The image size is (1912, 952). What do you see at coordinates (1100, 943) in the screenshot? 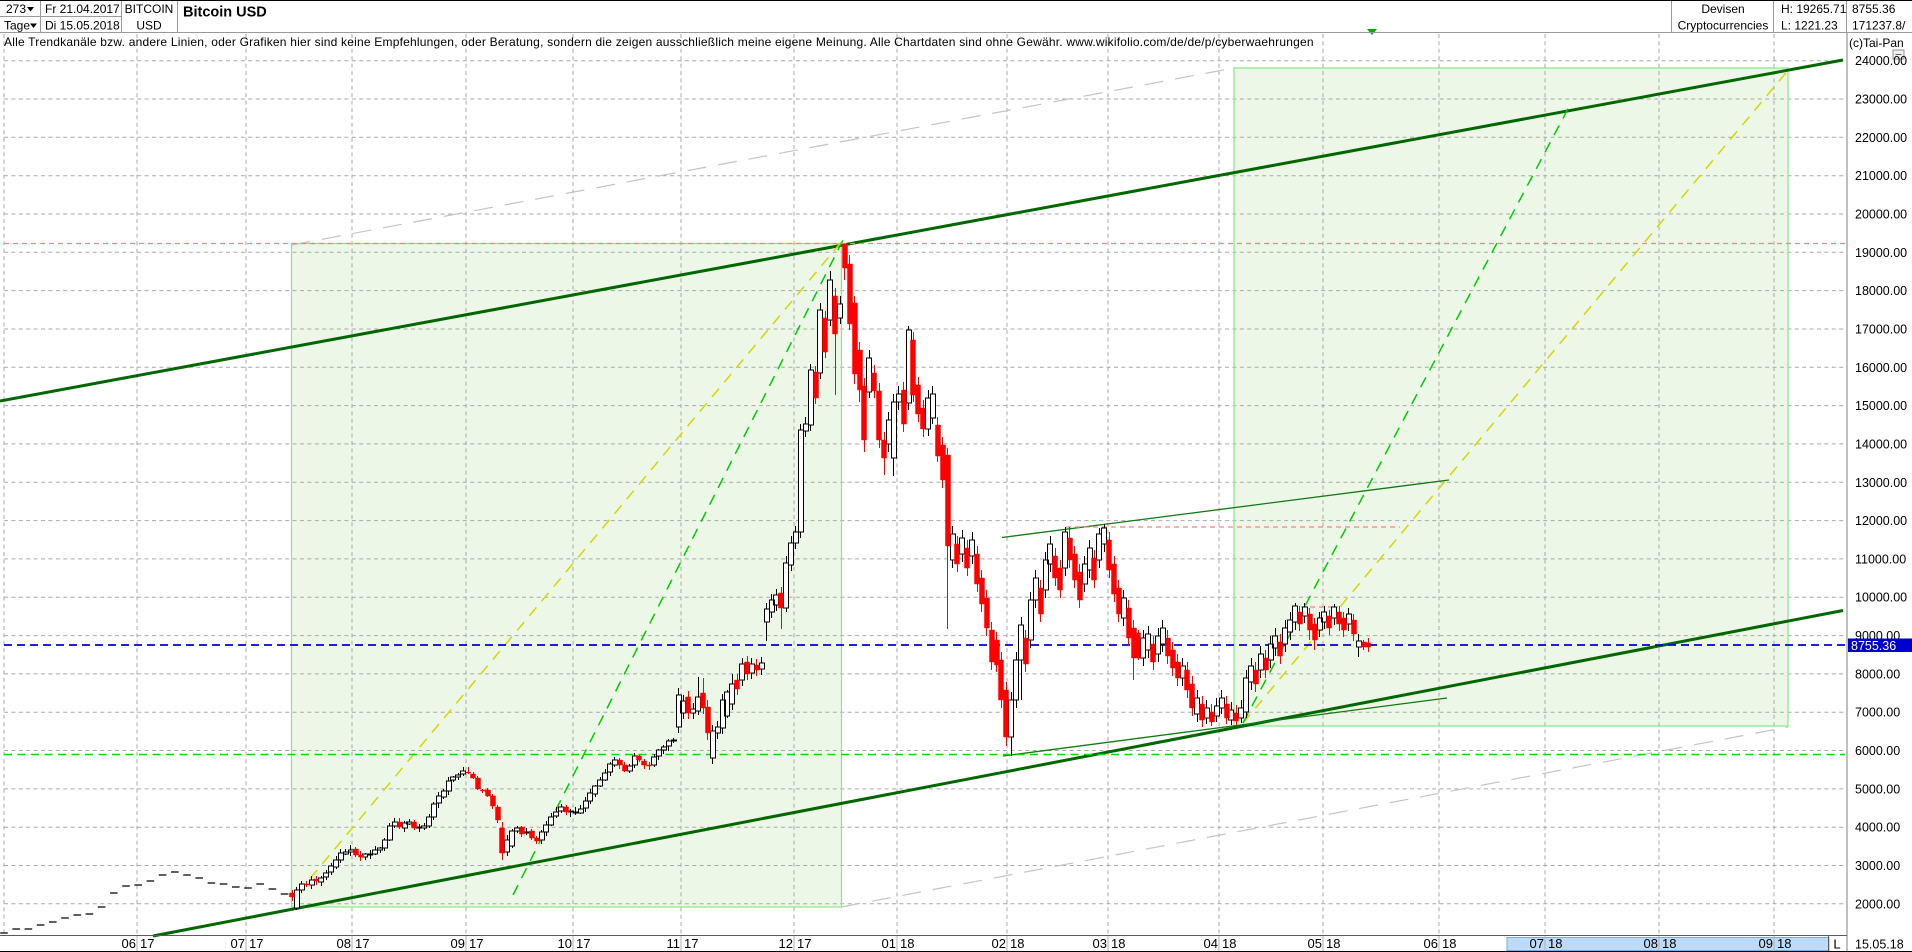
I see `svg-text: 03` at bounding box center [1100, 943].